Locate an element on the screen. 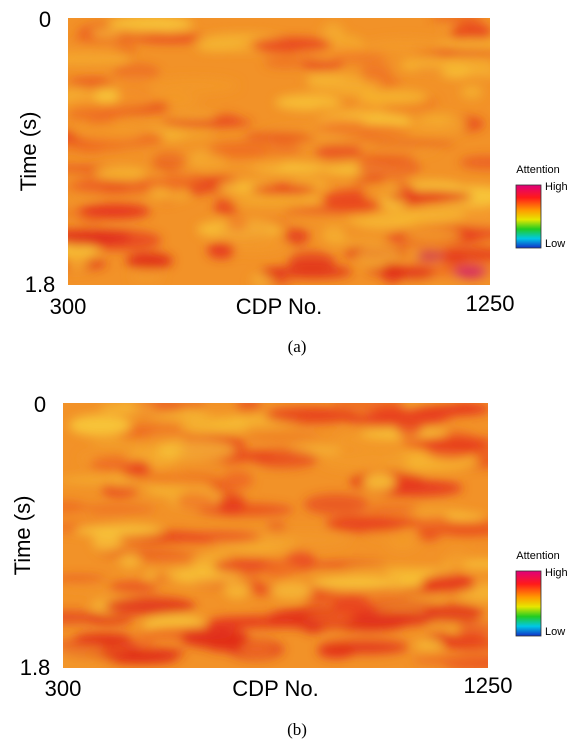  x-tick-label: 1250 is located at coordinates (488, 685).